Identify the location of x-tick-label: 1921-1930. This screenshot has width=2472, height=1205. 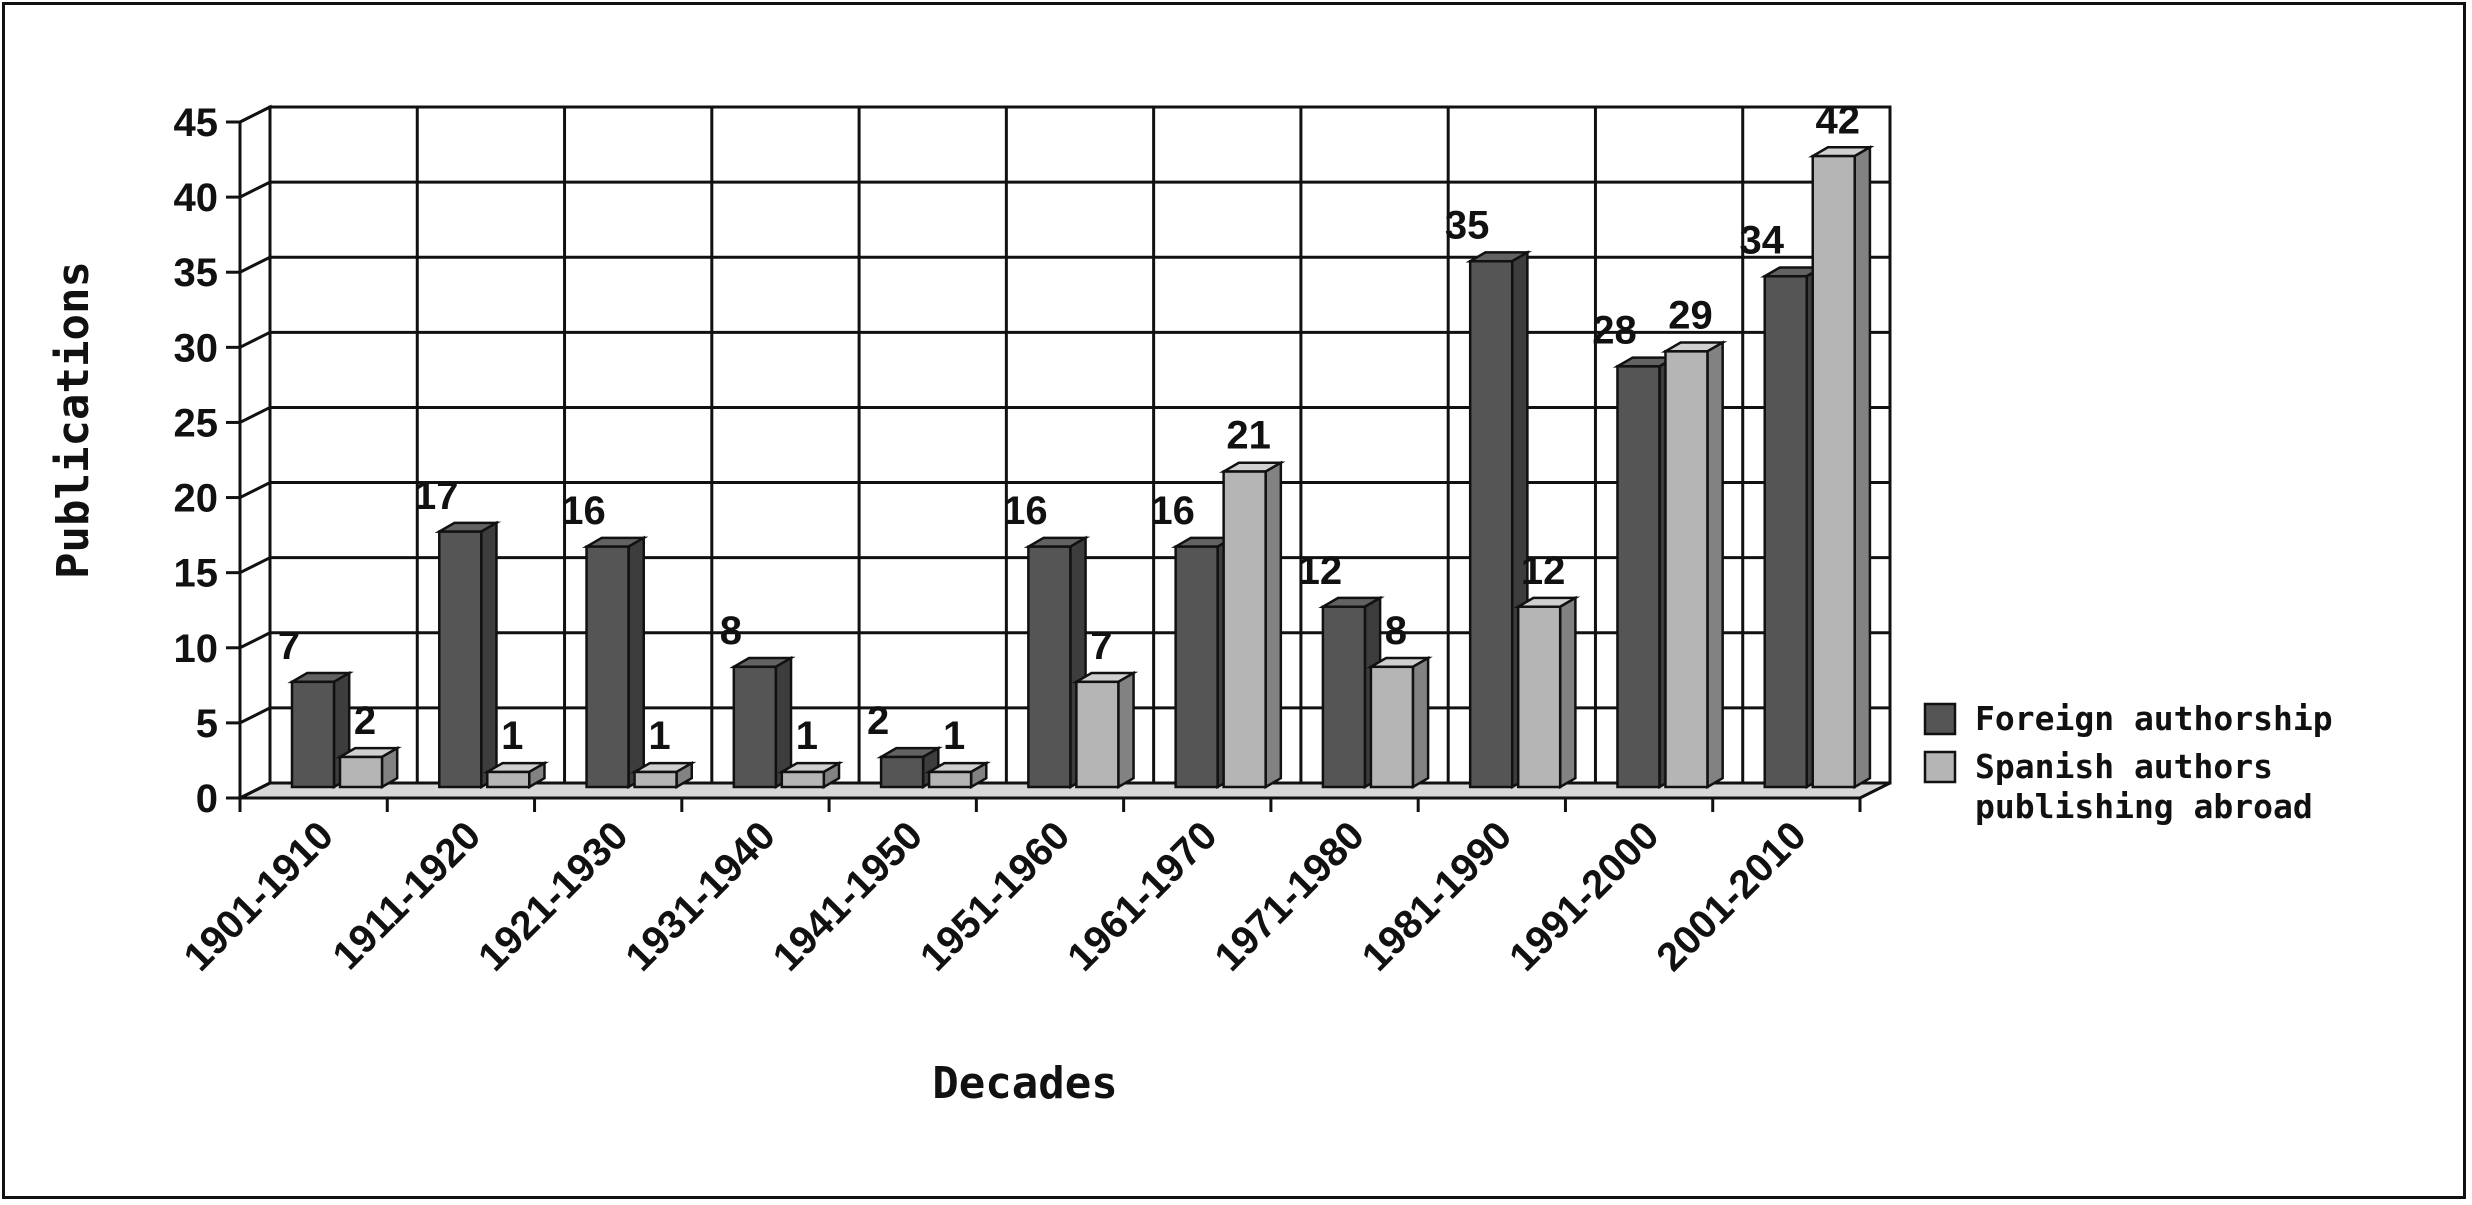
(553, 896).